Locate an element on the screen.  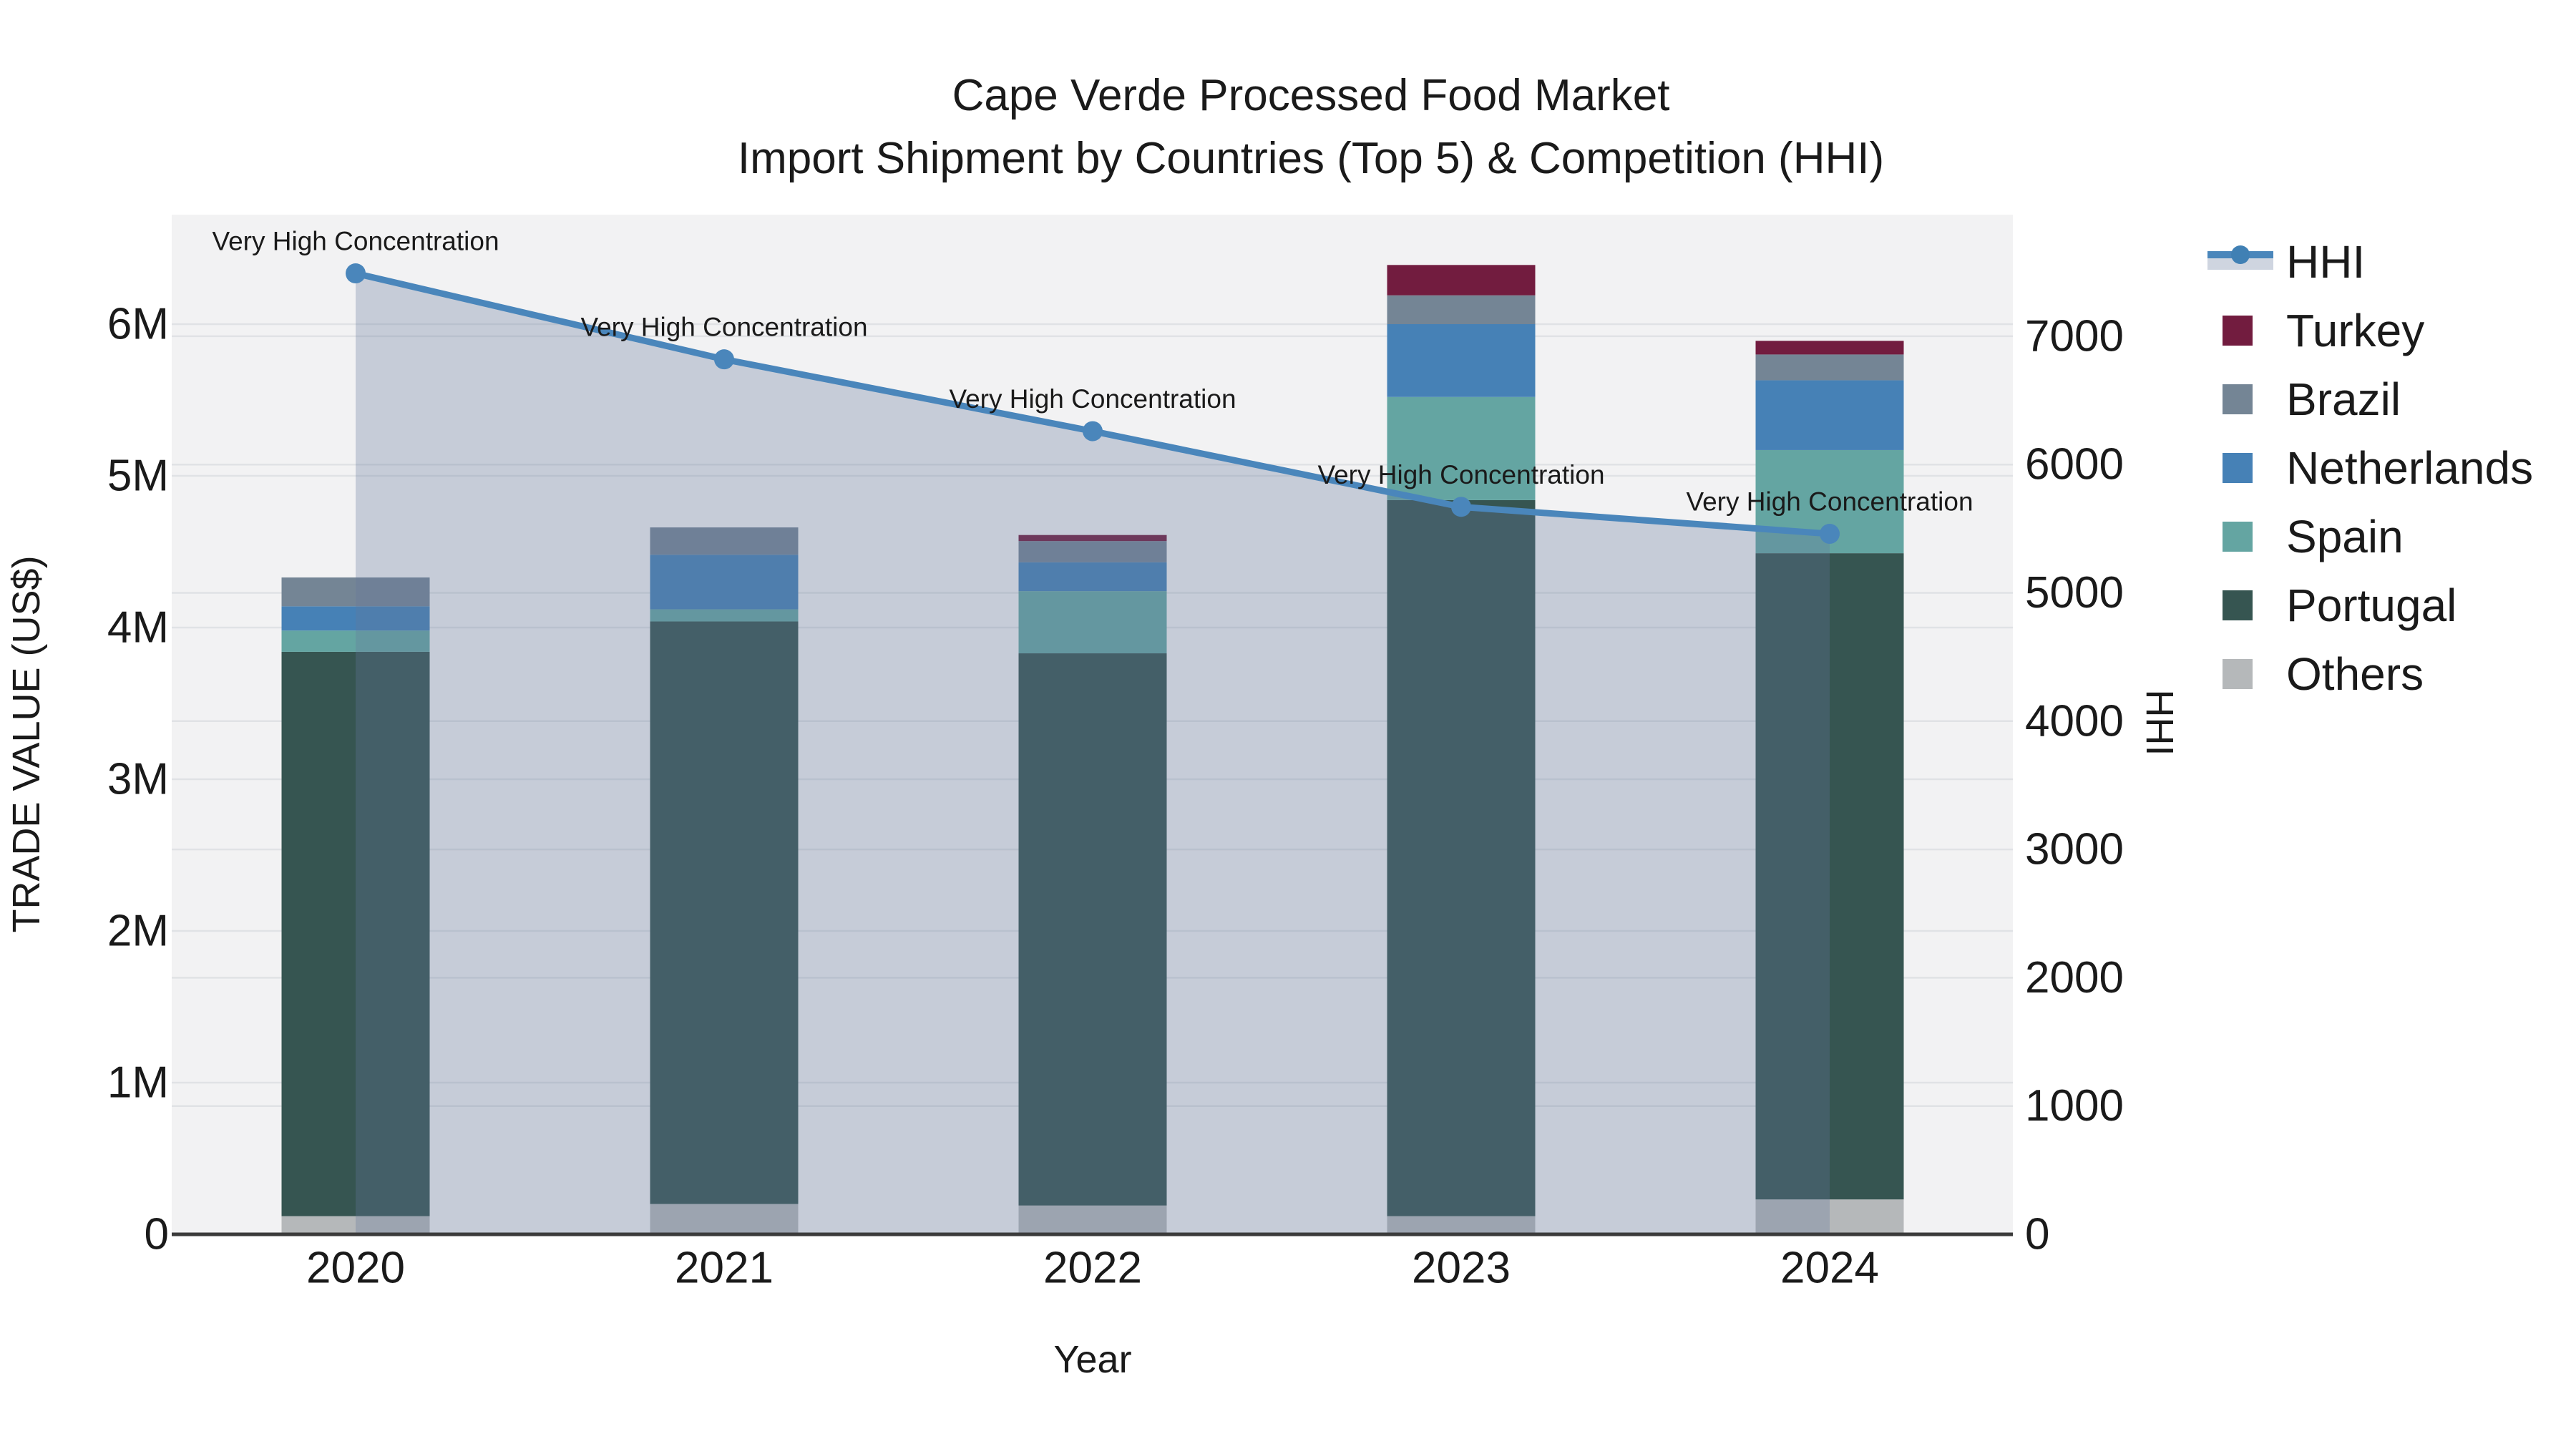
annotation-2022: Very High Concentration is located at coordinates (1092, 399).